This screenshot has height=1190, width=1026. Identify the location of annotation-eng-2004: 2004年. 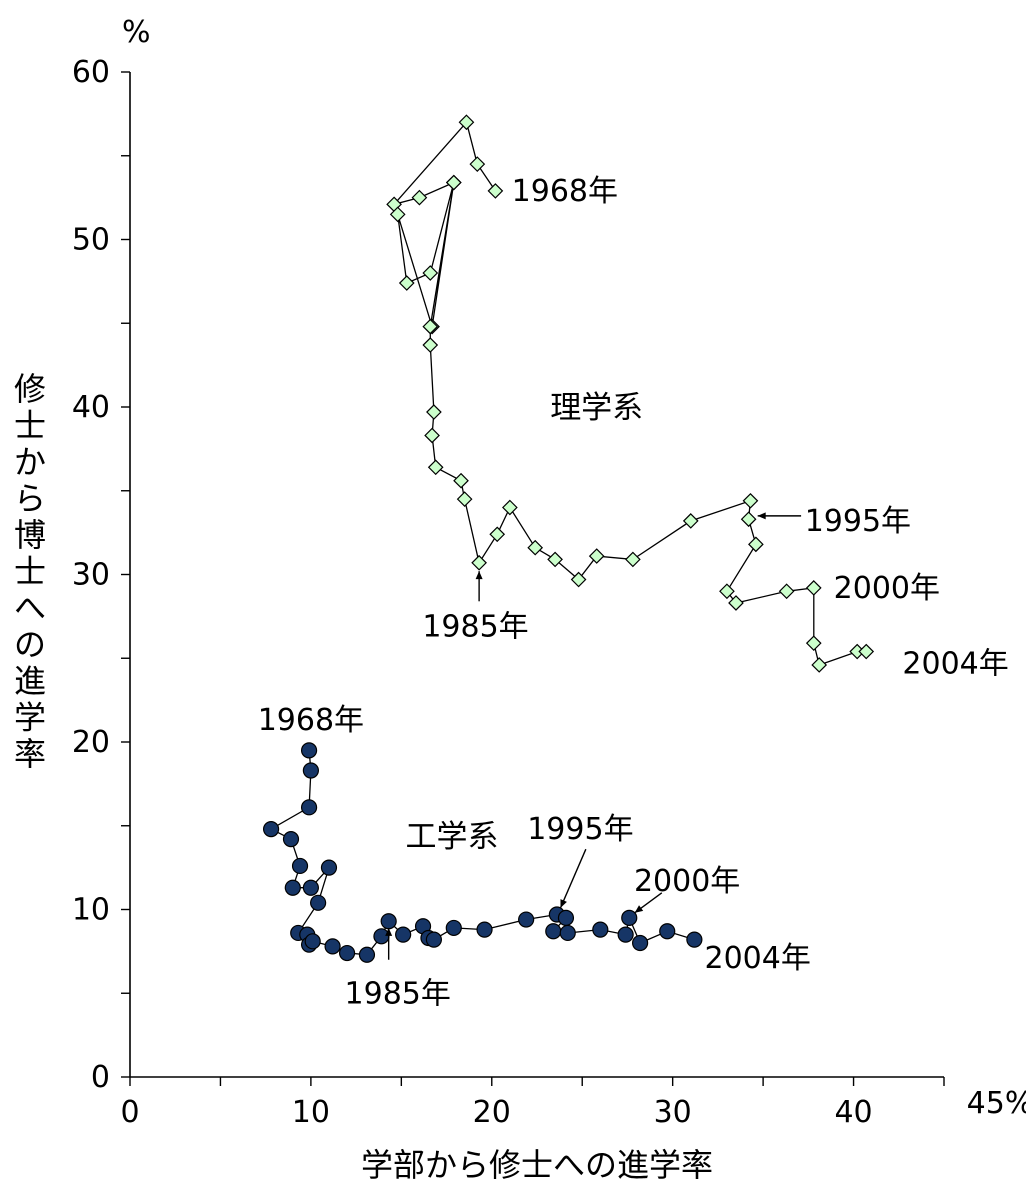
(758, 958).